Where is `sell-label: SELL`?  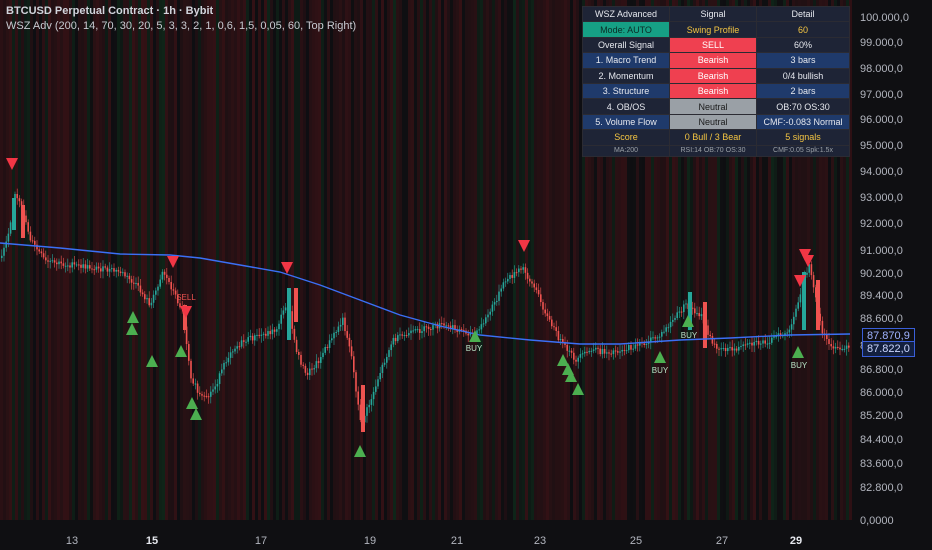 sell-label: SELL is located at coordinates (186, 297).